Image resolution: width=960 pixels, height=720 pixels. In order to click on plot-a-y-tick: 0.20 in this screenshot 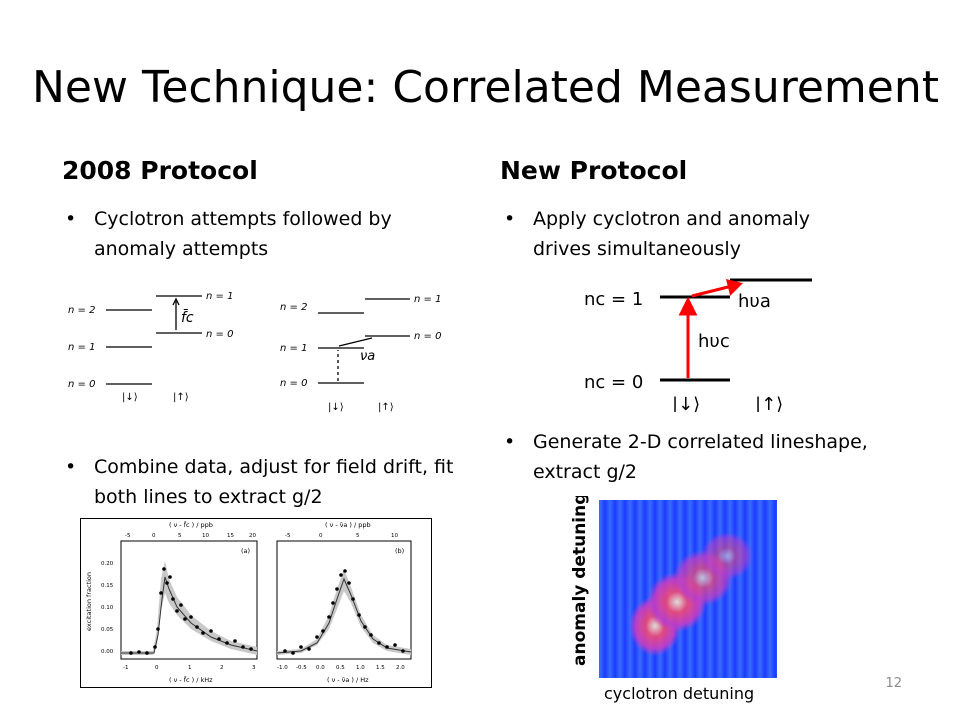, I will do `click(107, 564)`.